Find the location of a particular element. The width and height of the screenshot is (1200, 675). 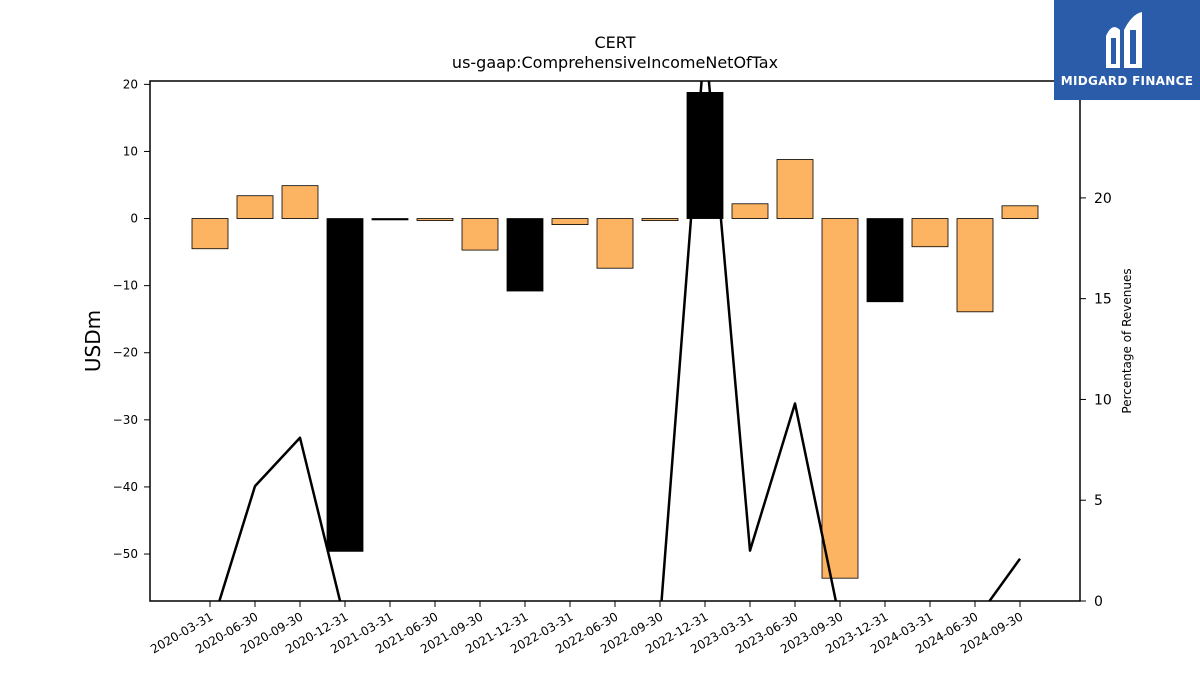

y2-tick-label: 20 is located at coordinates (1103, 199).